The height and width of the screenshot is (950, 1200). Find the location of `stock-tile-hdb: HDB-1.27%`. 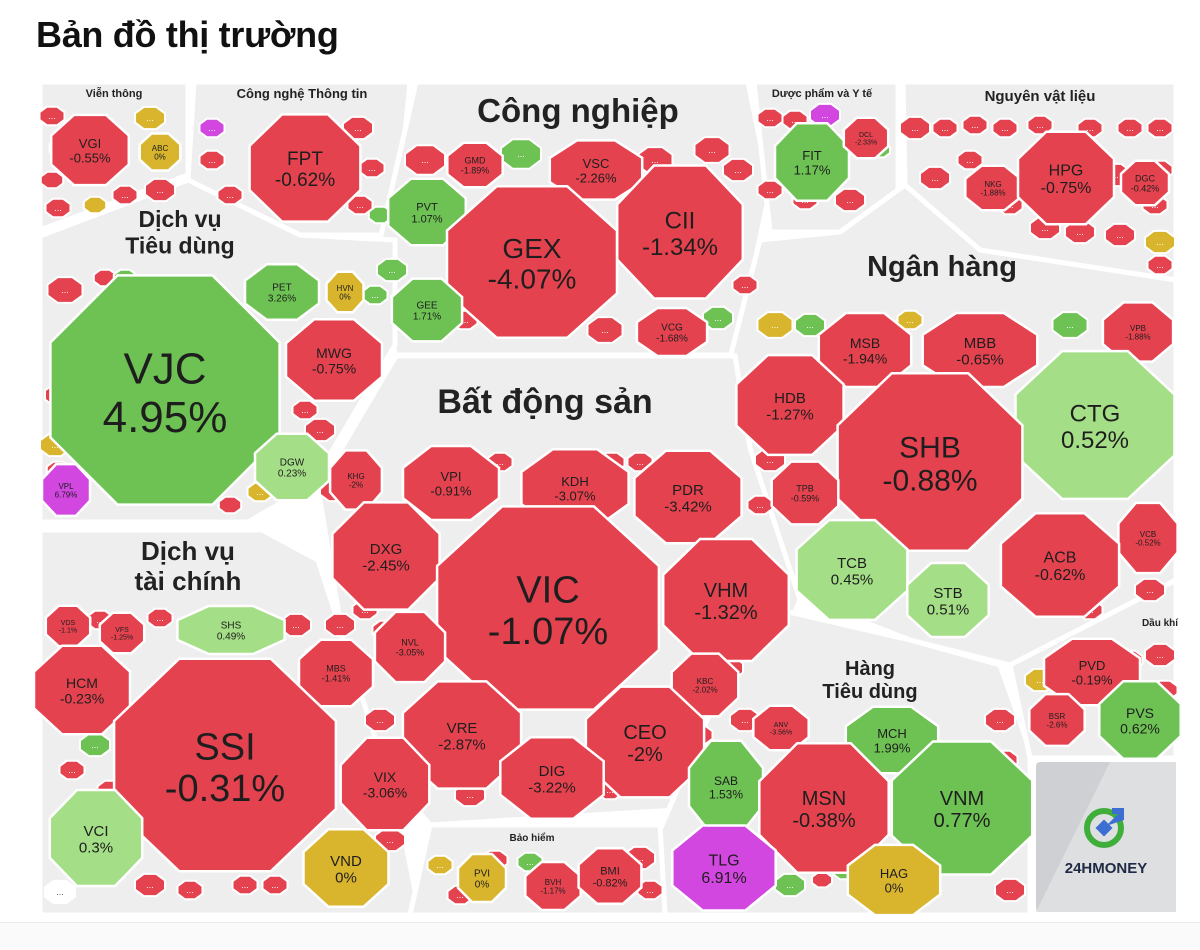

stock-tile-hdb: HDB-1.27% is located at coordinates (790, 405).